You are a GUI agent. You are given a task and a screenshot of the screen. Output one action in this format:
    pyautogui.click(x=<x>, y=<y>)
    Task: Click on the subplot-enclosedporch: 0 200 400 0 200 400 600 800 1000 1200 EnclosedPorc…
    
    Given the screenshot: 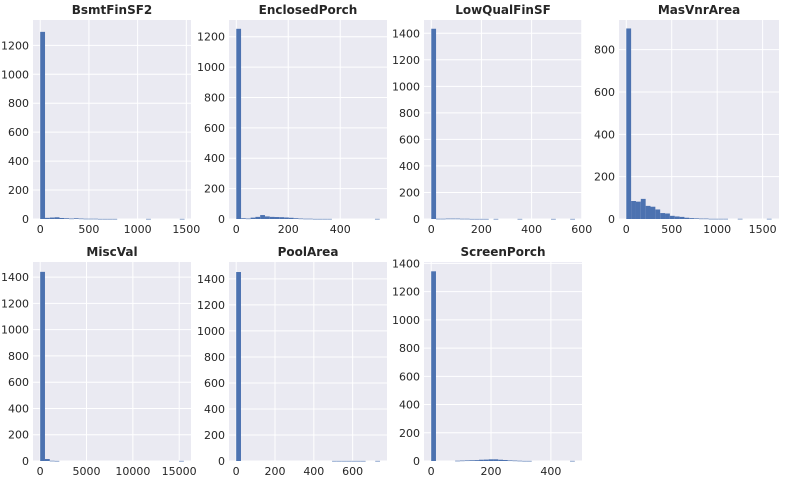 What is the action you would take?
    pyautogui.click(x=292, y=119)
    